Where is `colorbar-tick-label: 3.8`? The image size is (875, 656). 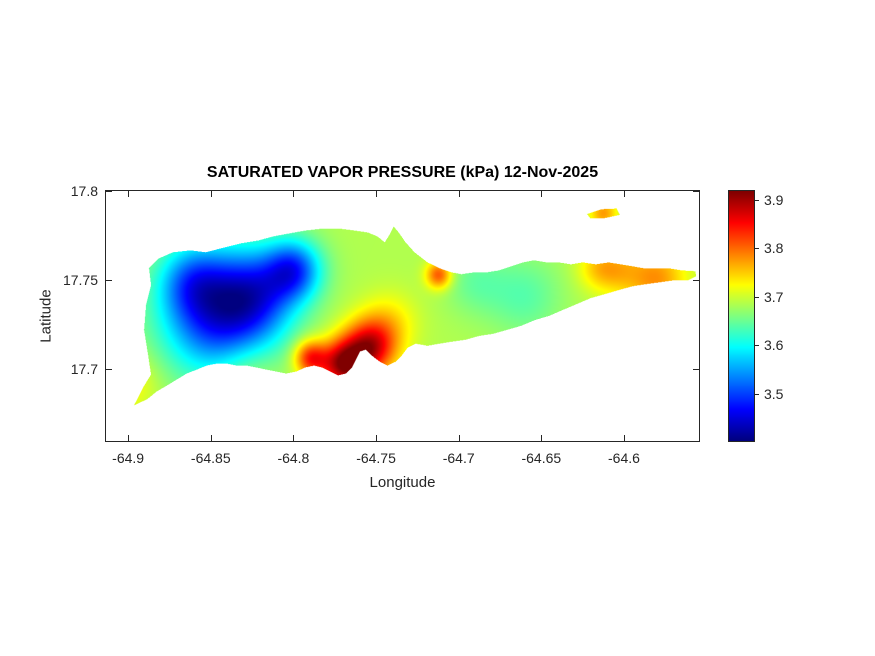 colorbar-tick-label: 3.8 is located at coordinates (774, 248).